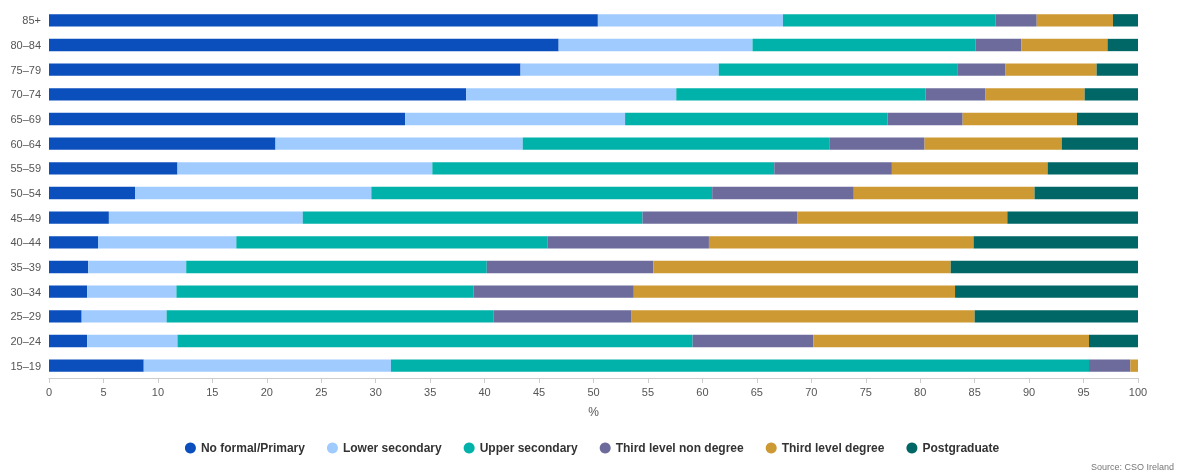  Describe the element at coordinates (25, 119) in the screenshot. I see `y-tick-label: 65–69` at that location.